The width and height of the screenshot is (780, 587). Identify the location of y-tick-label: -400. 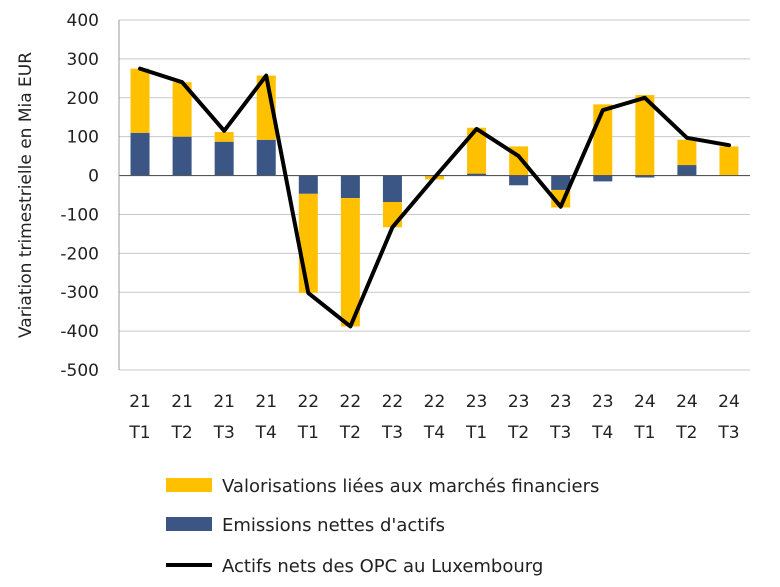
(79, 332).